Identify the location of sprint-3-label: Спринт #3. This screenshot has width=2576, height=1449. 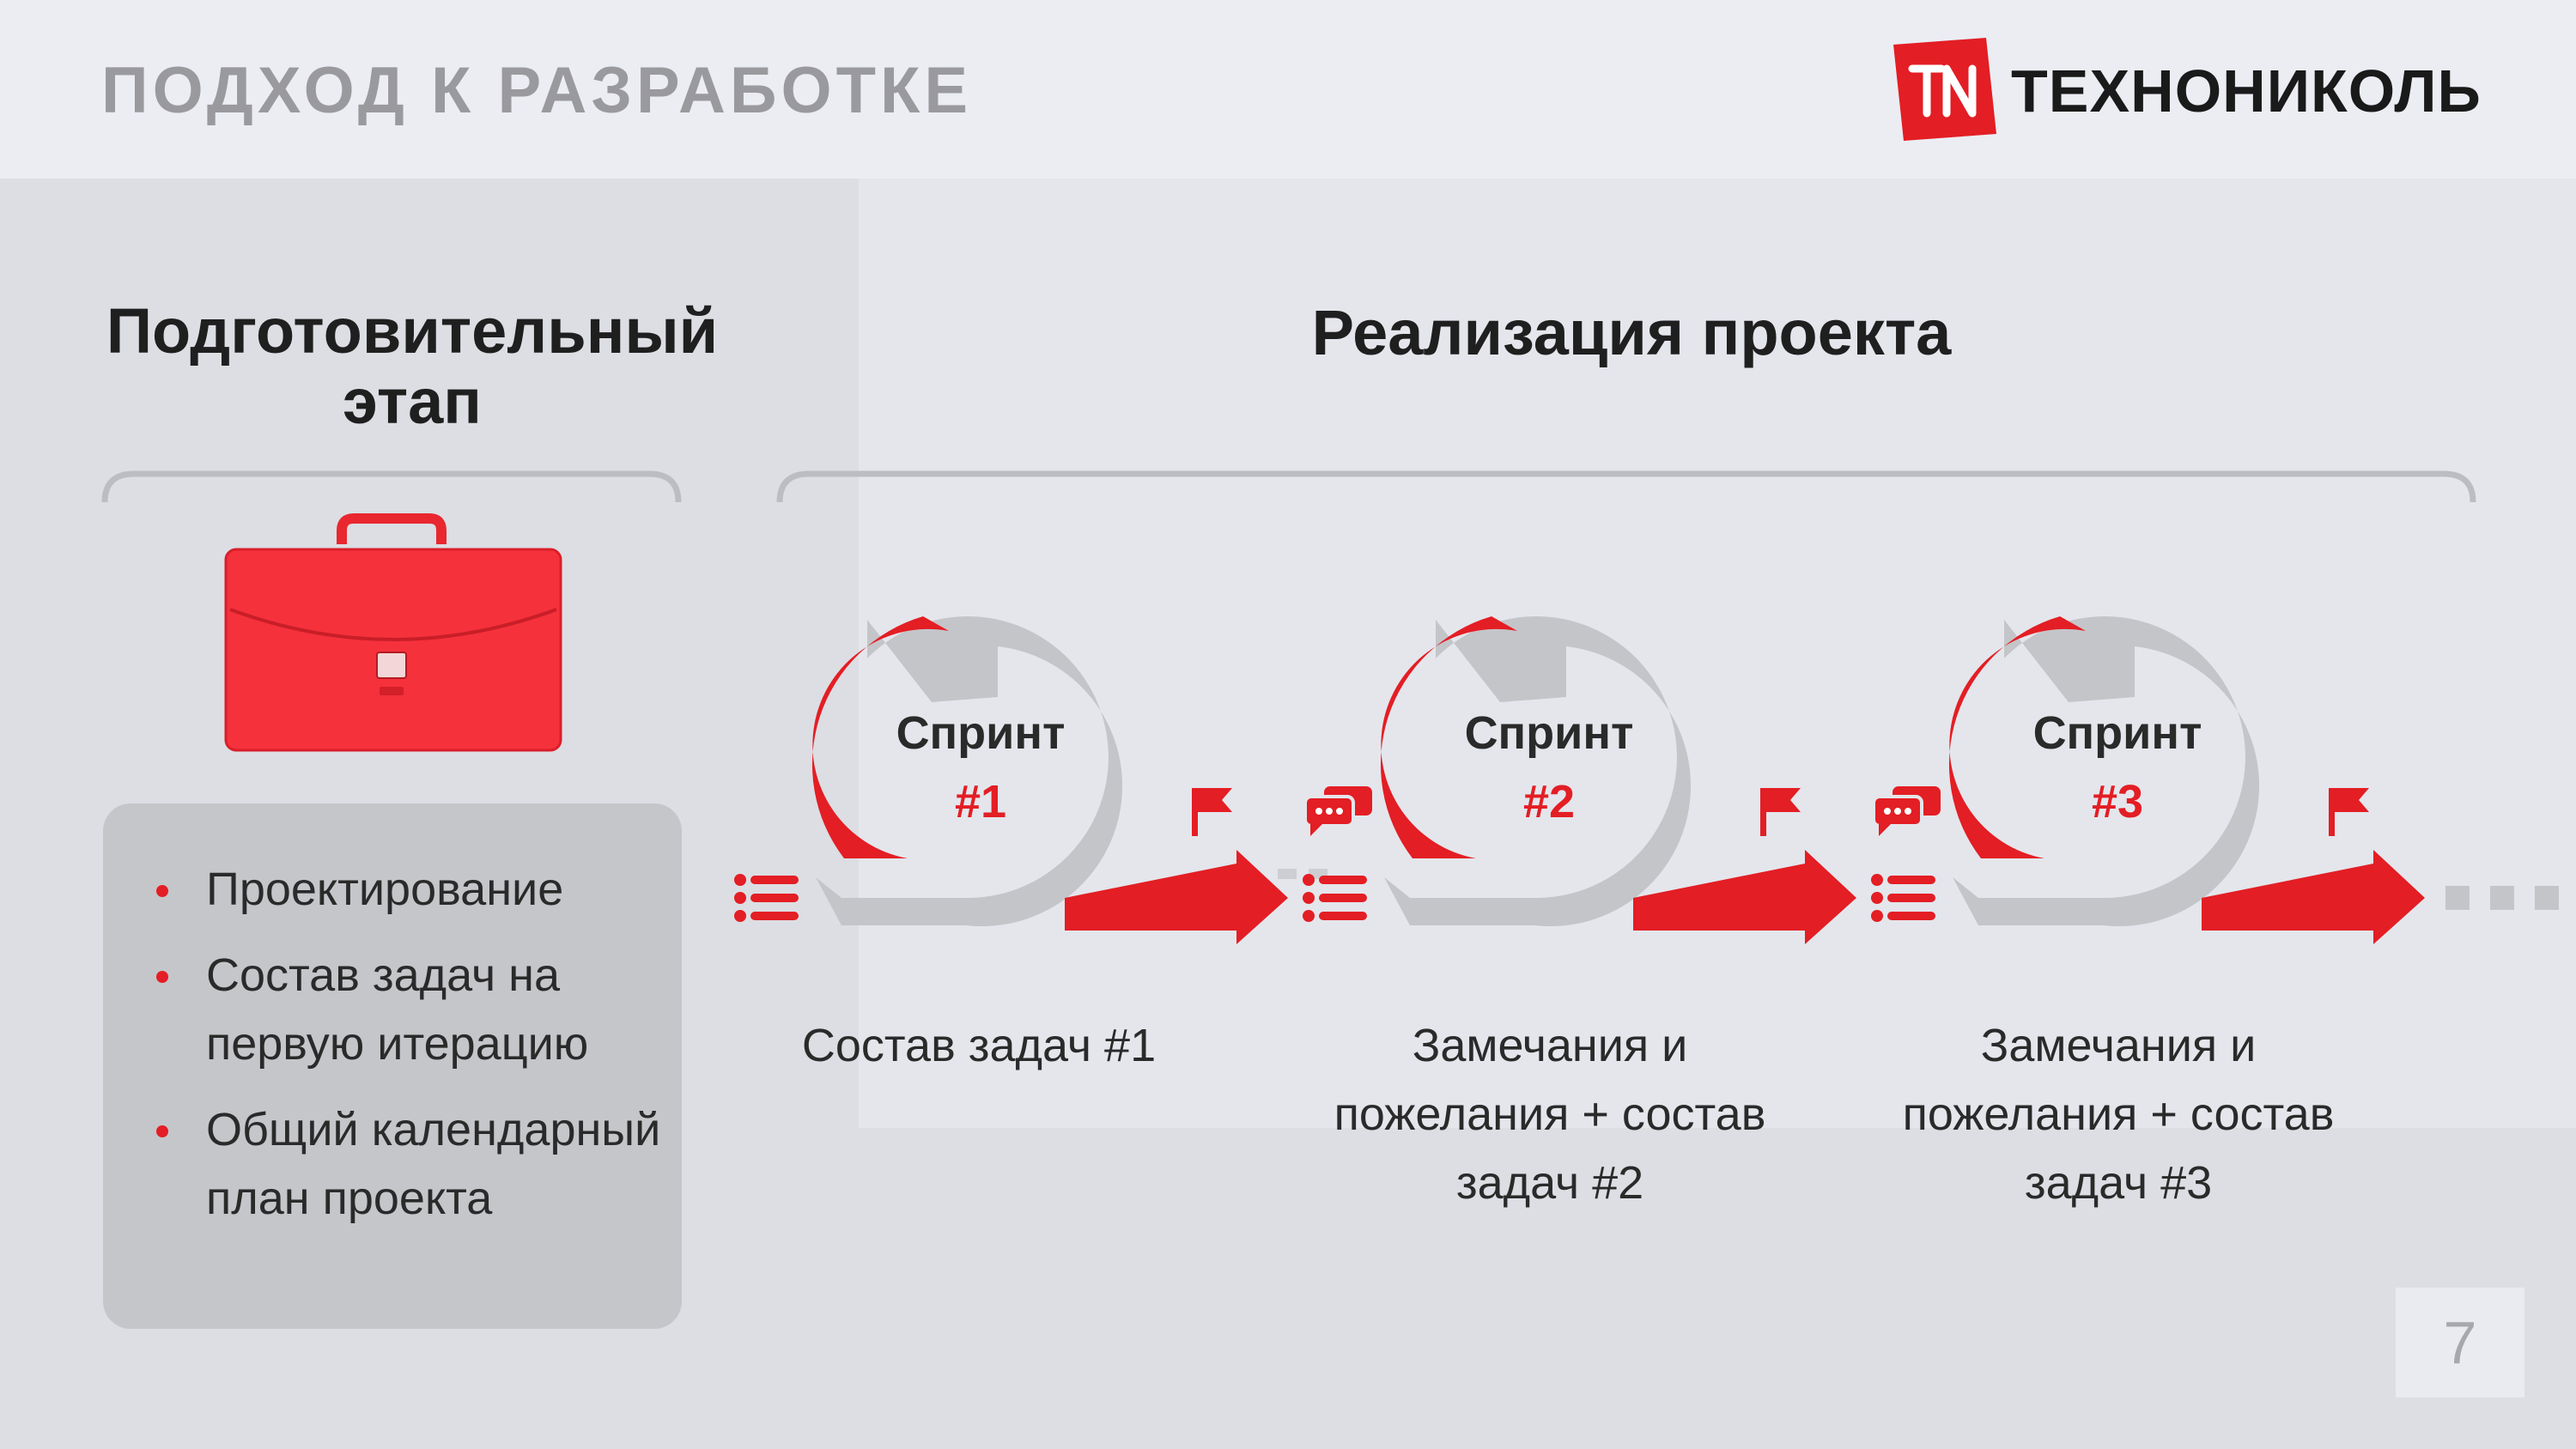
(2118, 767).